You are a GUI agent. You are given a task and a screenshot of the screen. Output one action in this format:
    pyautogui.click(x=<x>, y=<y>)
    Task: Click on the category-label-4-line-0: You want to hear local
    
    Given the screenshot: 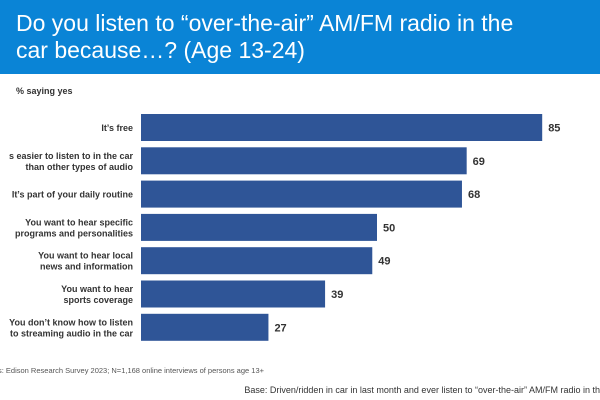 What is the action you would take?
    pyautogui.click(x=85, y=256)
    